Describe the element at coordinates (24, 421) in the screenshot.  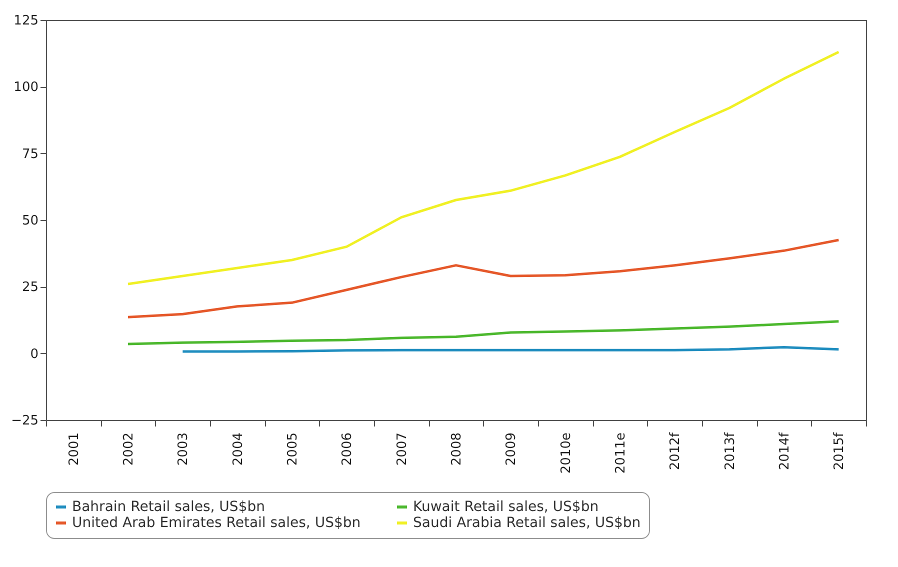
I see `y-tick-label: −25` at that location.